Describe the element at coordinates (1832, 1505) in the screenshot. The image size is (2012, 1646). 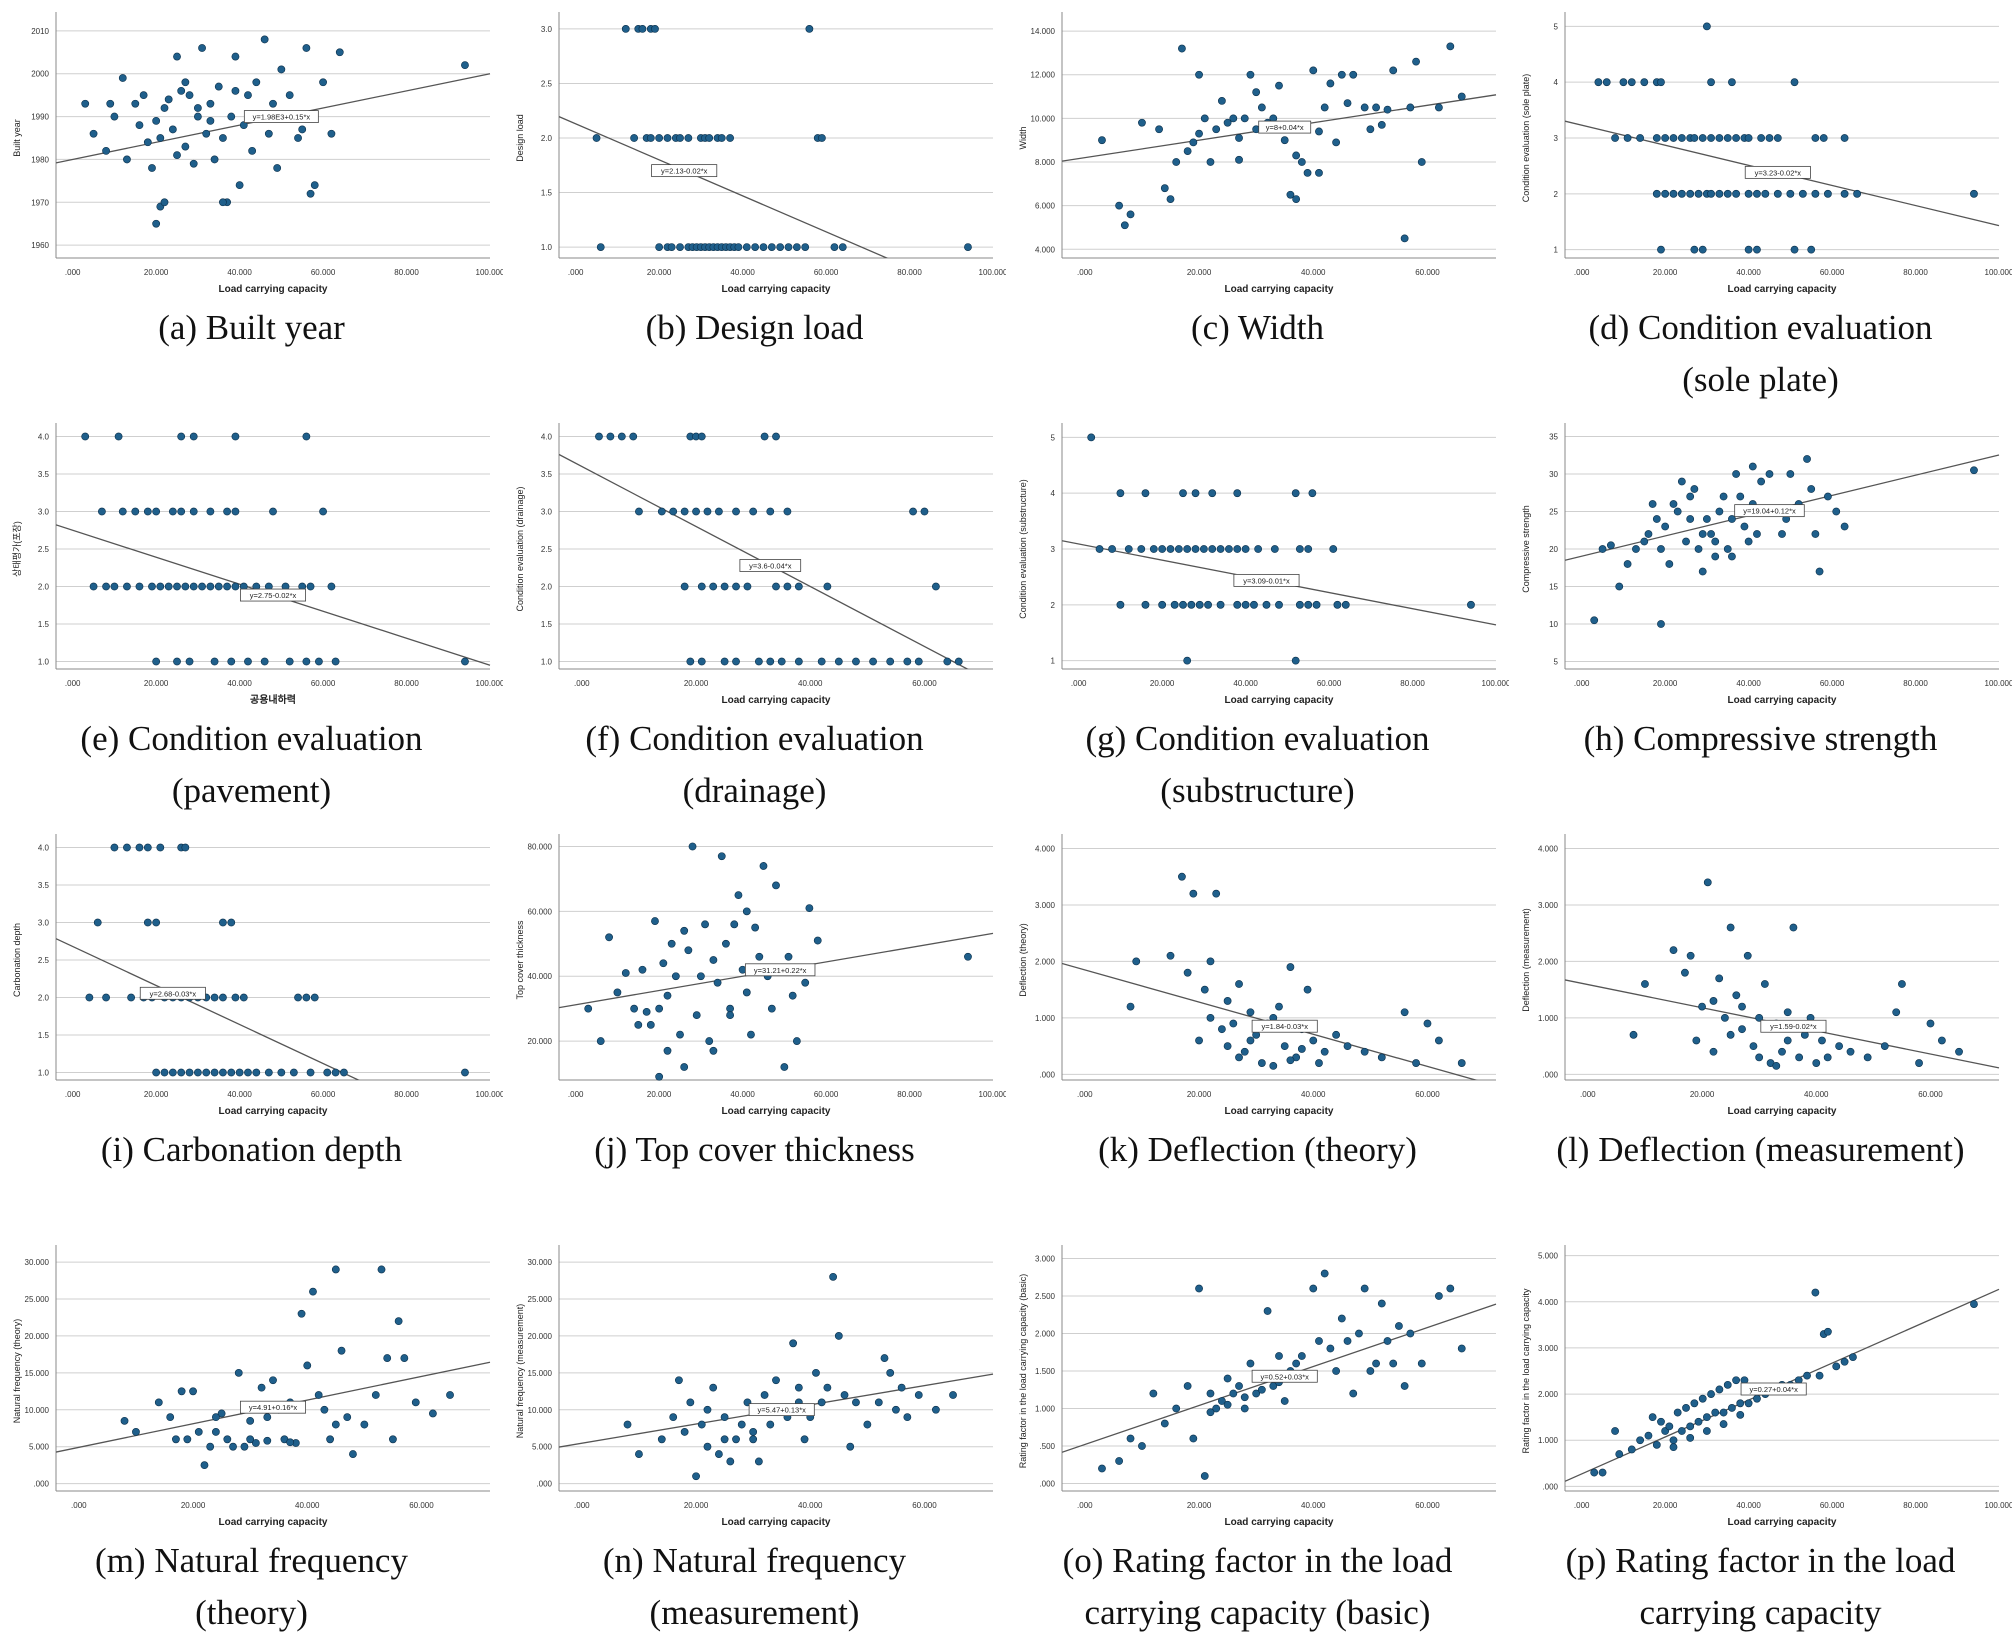
I see `x-tick-label: 60.000` at that location.